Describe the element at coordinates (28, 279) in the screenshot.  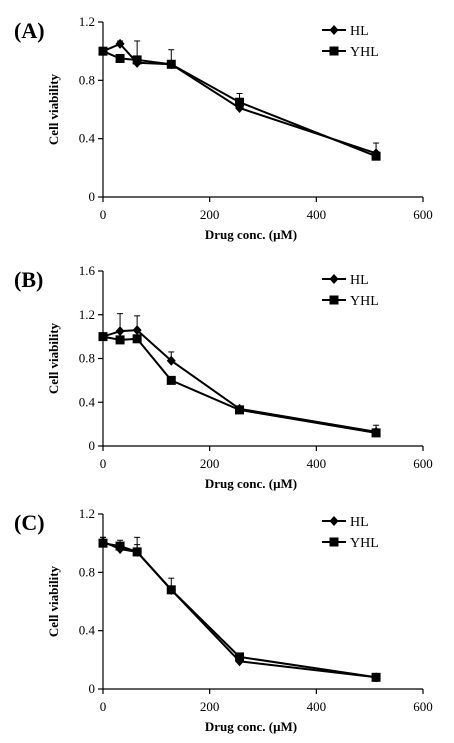
I see `panel-label: (B)` at that location.